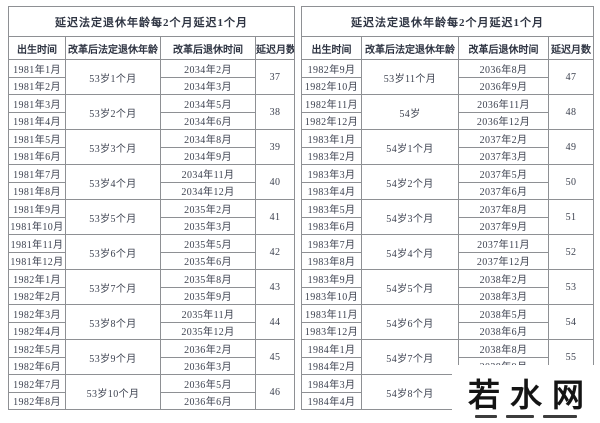 The width and height of the screenshot is (600, 423). I want to click on birth-cell: 1984年3月, so click(331, 383).